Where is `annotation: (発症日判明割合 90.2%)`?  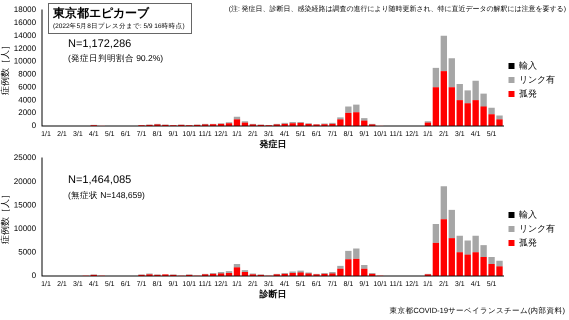 annotation: (発症日判明割合 90.2%) is located at coordinates (116, 59).